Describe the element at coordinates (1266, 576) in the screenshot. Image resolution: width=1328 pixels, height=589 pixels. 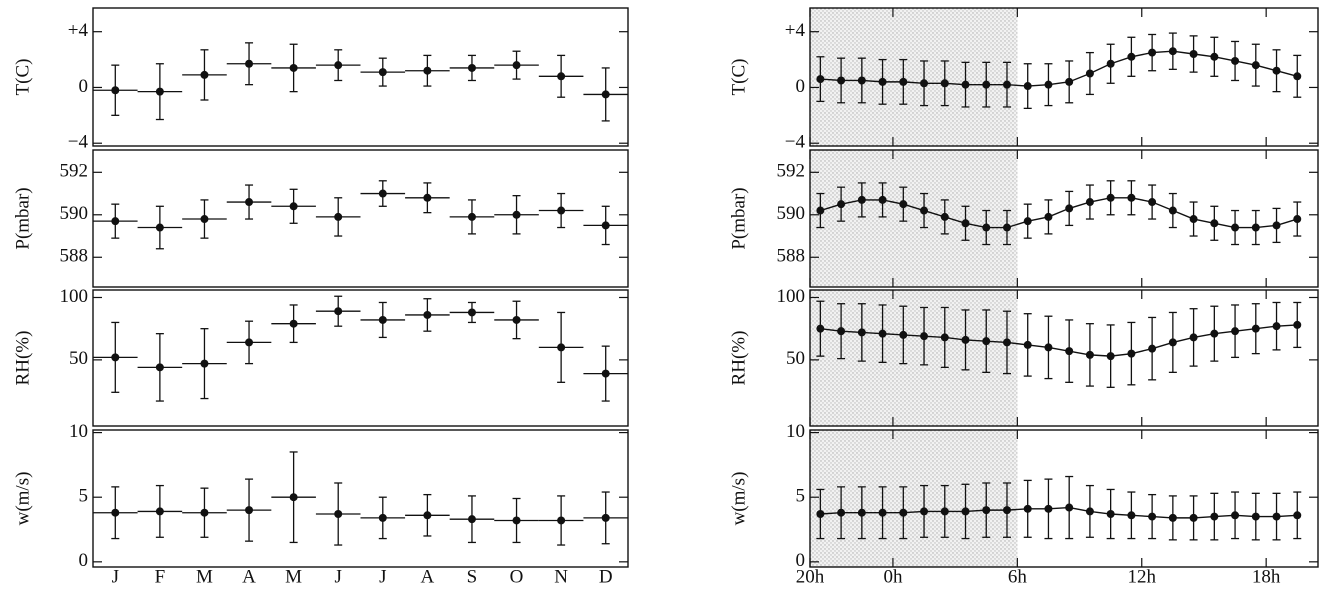
I see `x-tick-label: 18h` at that location.